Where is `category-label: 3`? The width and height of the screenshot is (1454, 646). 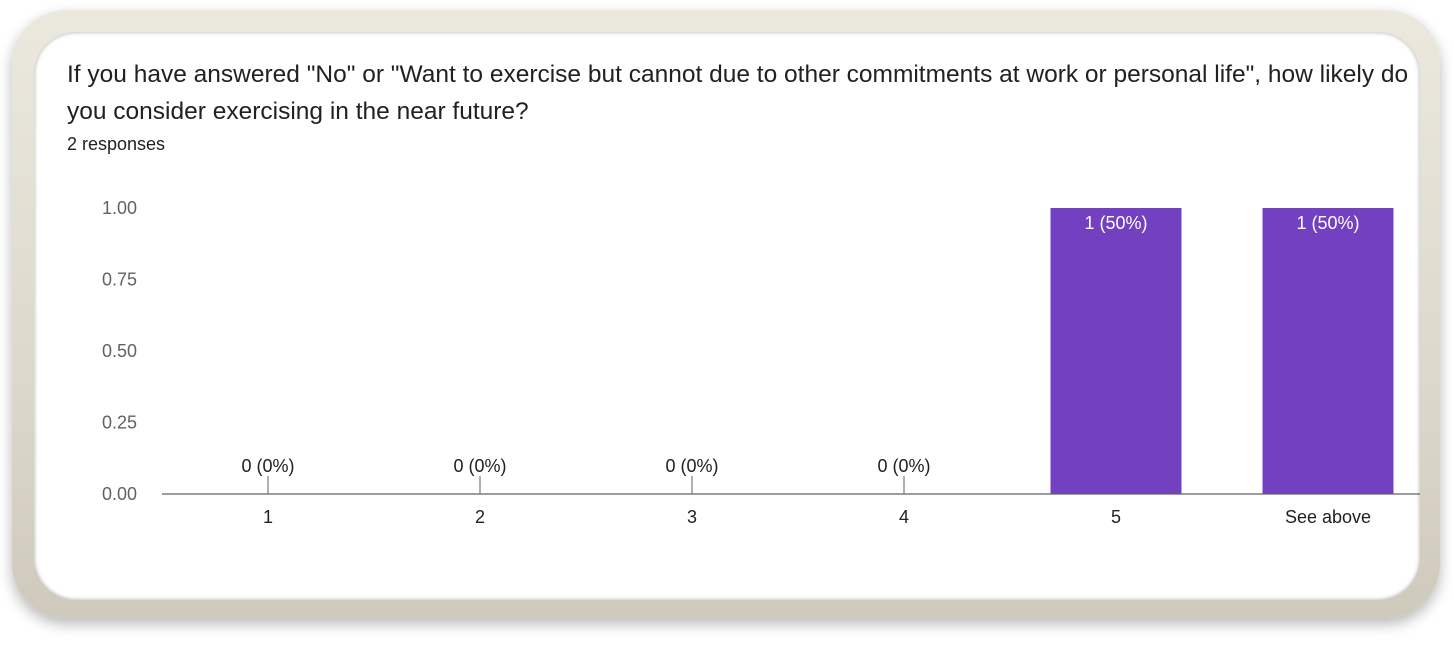
category-label: 3 is located at coordinates (692, 517).